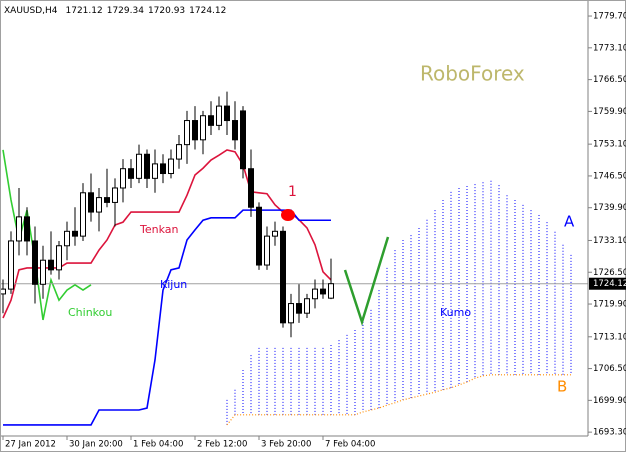 The height and width of the screenshot is (452, 626). What do you see at coordinates (609, 273) in the screenshot?
I see `y-tick-label: 1726.50` at bounding box center [609, 273].